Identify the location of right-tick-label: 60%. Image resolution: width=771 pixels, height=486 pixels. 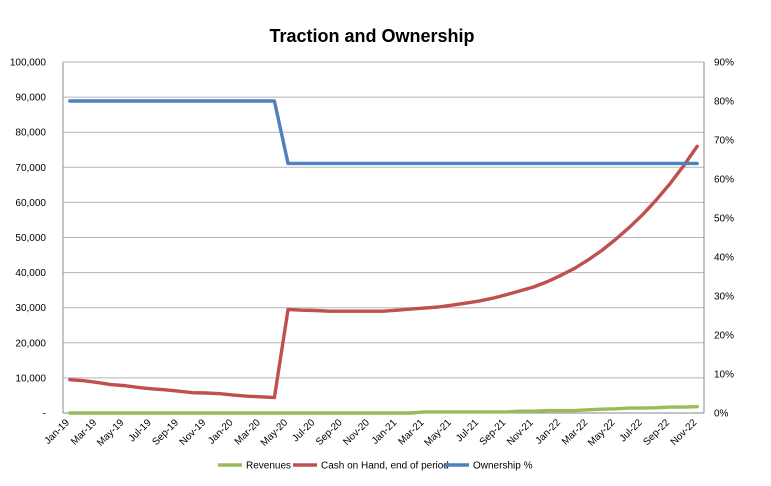
(724, 180).